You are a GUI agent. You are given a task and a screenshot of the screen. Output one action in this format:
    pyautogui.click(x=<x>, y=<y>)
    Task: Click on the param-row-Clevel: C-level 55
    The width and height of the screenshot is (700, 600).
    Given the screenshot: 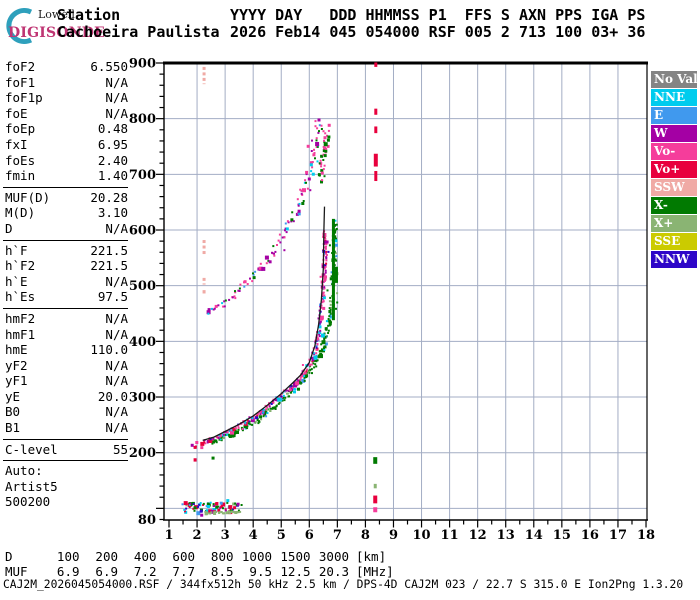 What is the action you would take?
    pyautogui.click(x=64, y=450)
    